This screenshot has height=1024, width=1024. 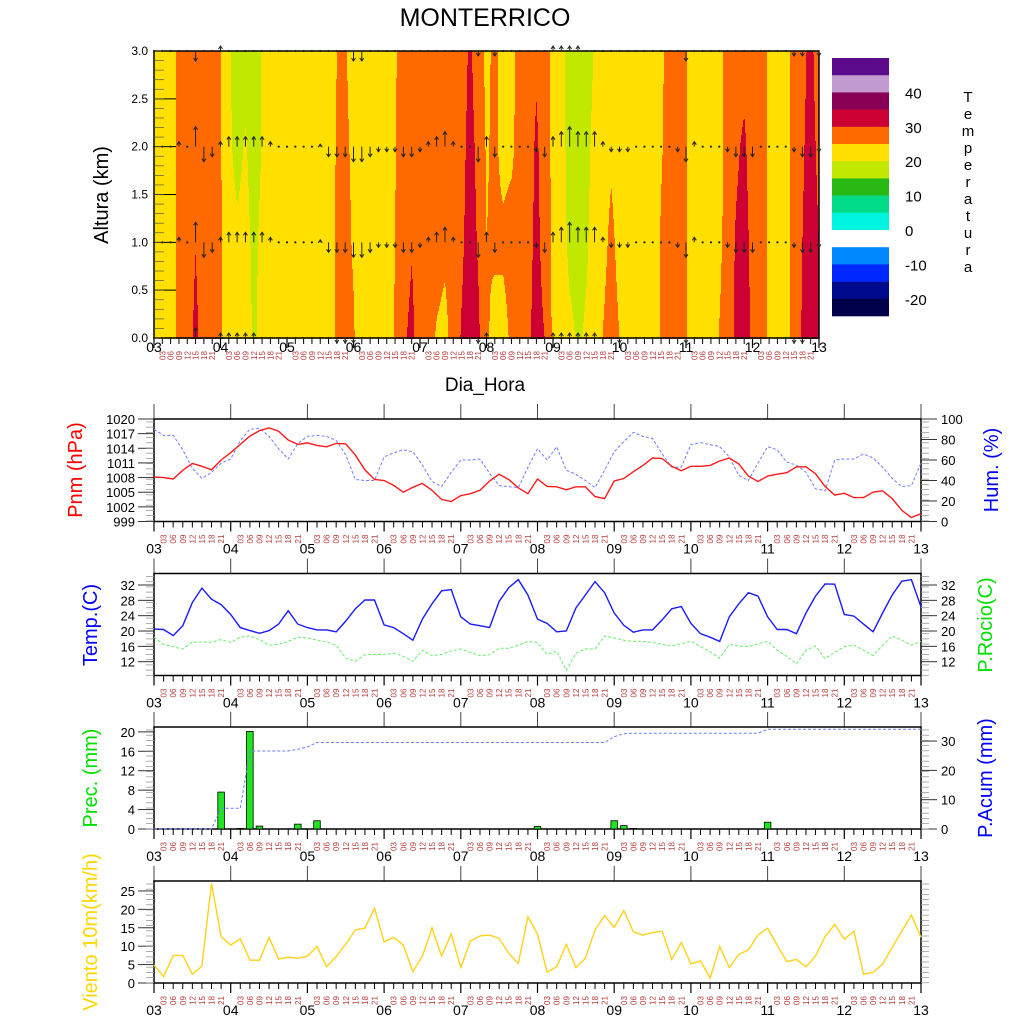 What do you see at coordinates (164, 538) in the screenshot?
I see `hour-label: 03` at bounding box center [164, 538].